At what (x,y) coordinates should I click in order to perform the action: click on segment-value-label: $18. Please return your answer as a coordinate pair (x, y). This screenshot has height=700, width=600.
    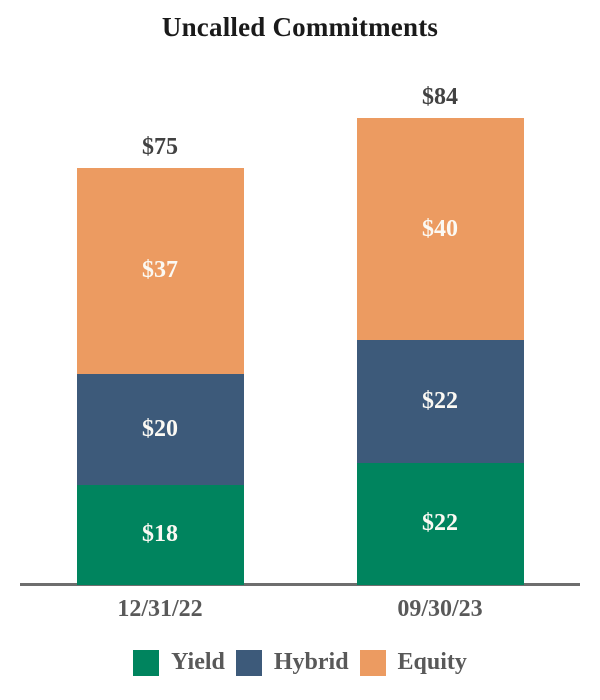
    Looking at the image, I should click on (160, 534).